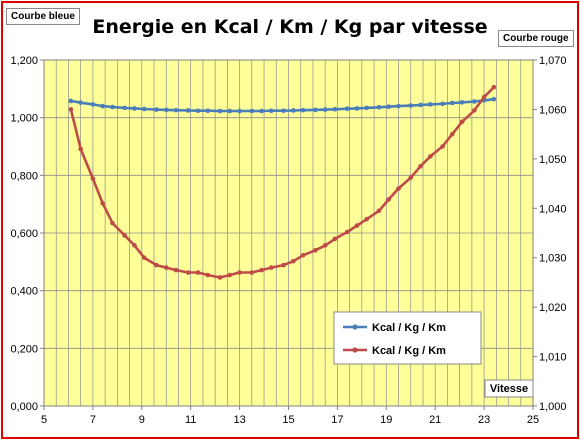  What do you see at coordinates (24, 119) in the screenshot?
I see `y-left-tick-label: 1,000` at bounding box center [24, 119].